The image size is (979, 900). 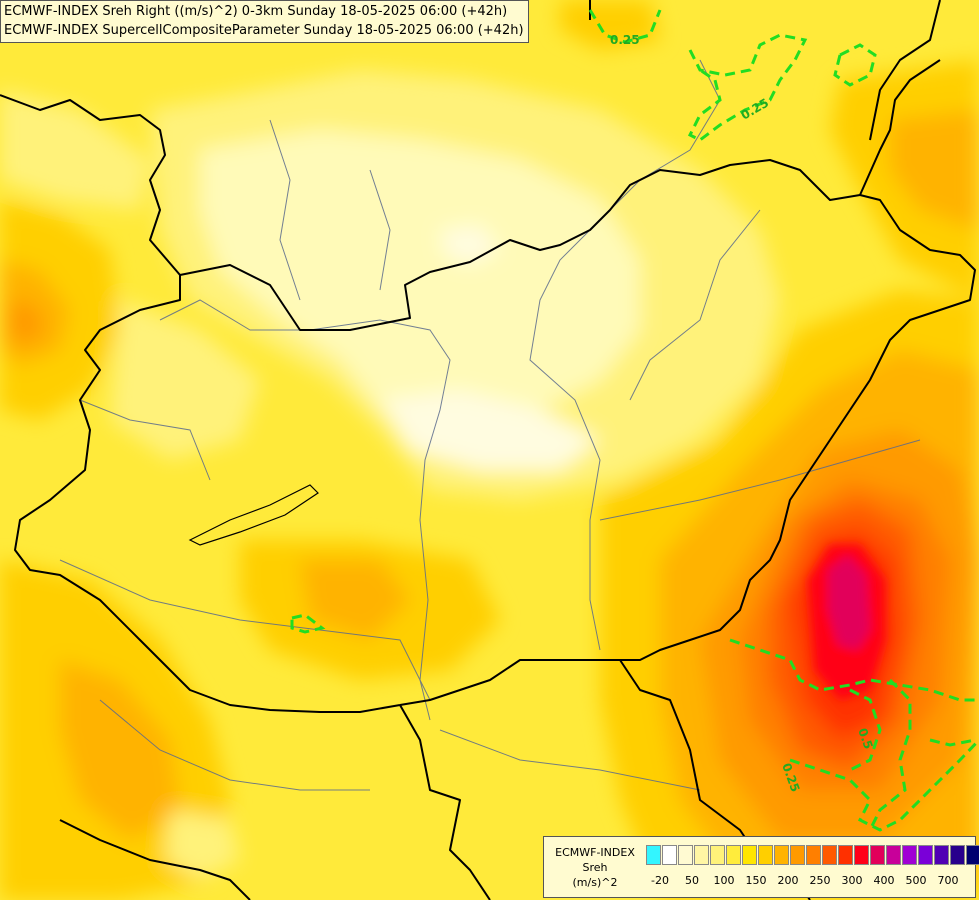 I want to click on scp-contour-small-west, so click(x=308, y=623).